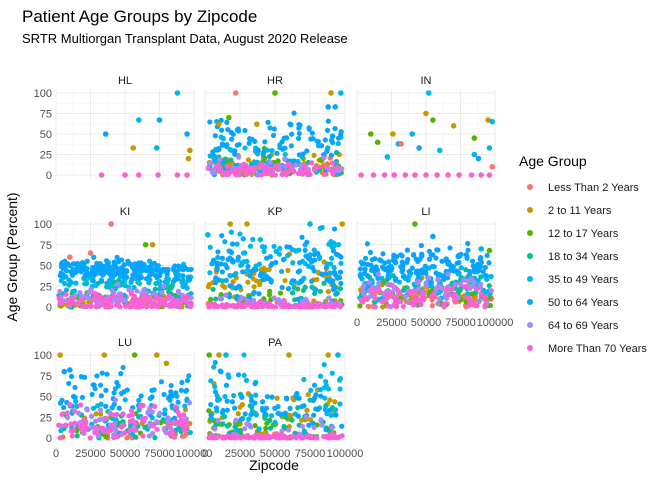 This screenshot has width=672, height=480. What do you see at coordinates (46, 398) in the screenshot?
I see `y-tick-label: 50` at bounding box center [46, 398].